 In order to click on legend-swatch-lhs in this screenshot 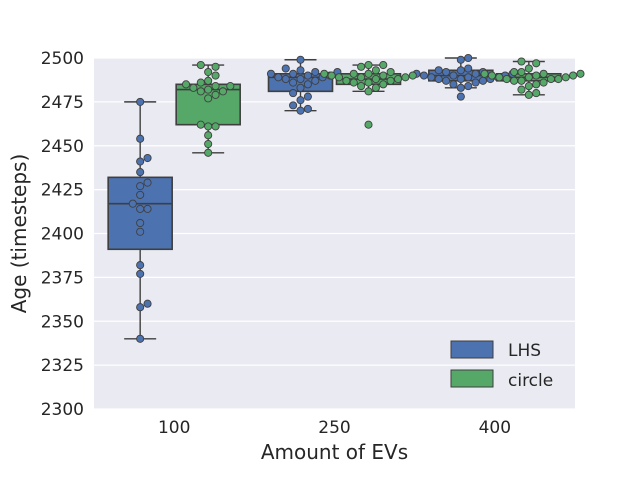, I will do `click(472, 349)`.